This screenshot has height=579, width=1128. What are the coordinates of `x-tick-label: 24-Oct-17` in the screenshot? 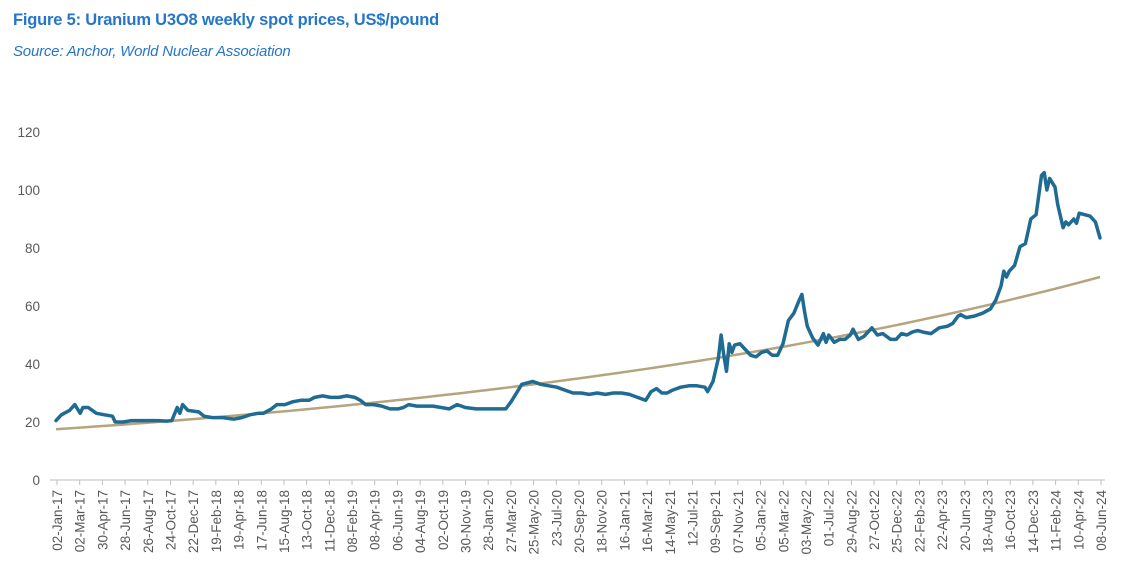 It's located at (170, 520).